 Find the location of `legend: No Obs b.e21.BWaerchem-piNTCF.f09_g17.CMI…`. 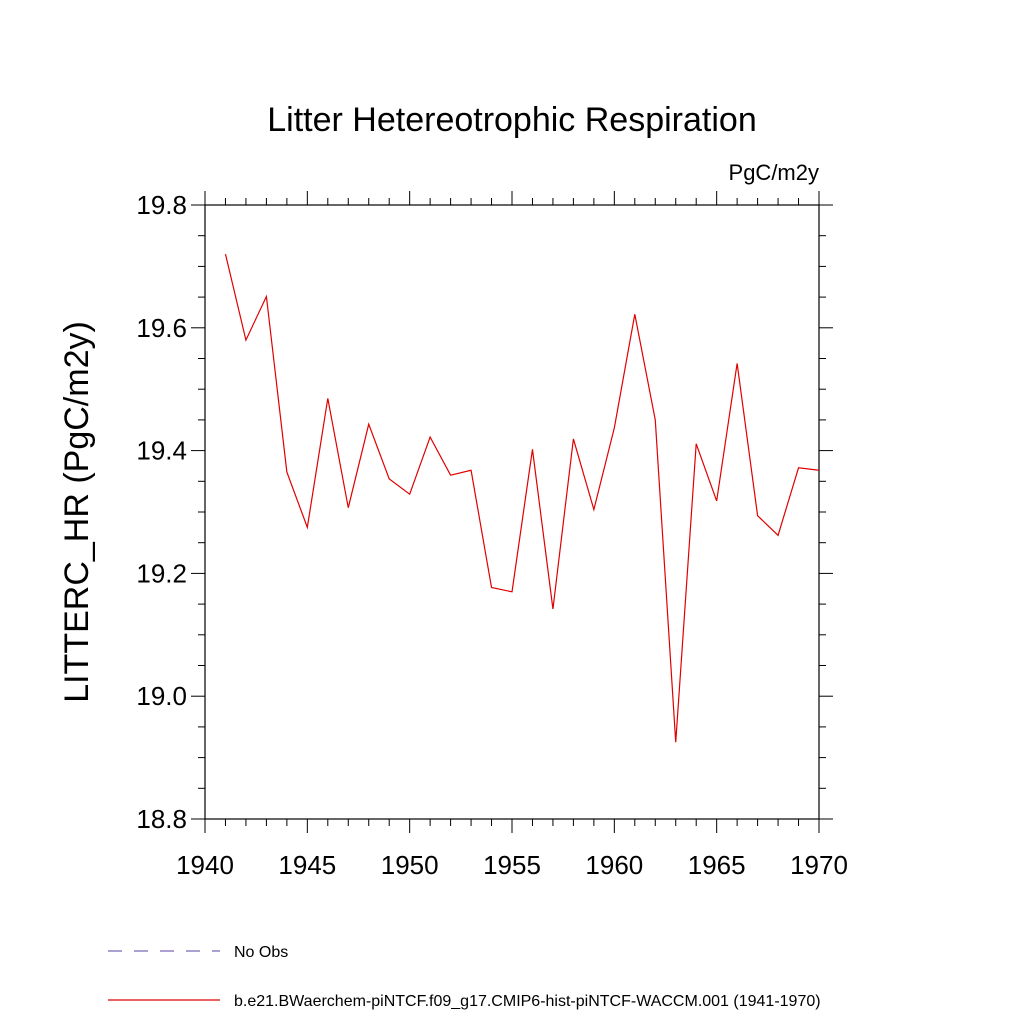

legend: No Obs b.e21.BWaerchem-piNTCF.f09_g17.CMI… is located at coordinates (464, 977).